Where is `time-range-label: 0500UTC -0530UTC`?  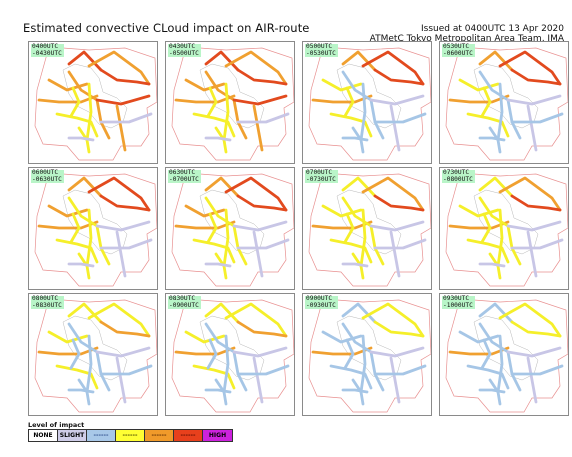
time-range-label: 0500UTC -0530UTC is located at coordinates (321, 50).